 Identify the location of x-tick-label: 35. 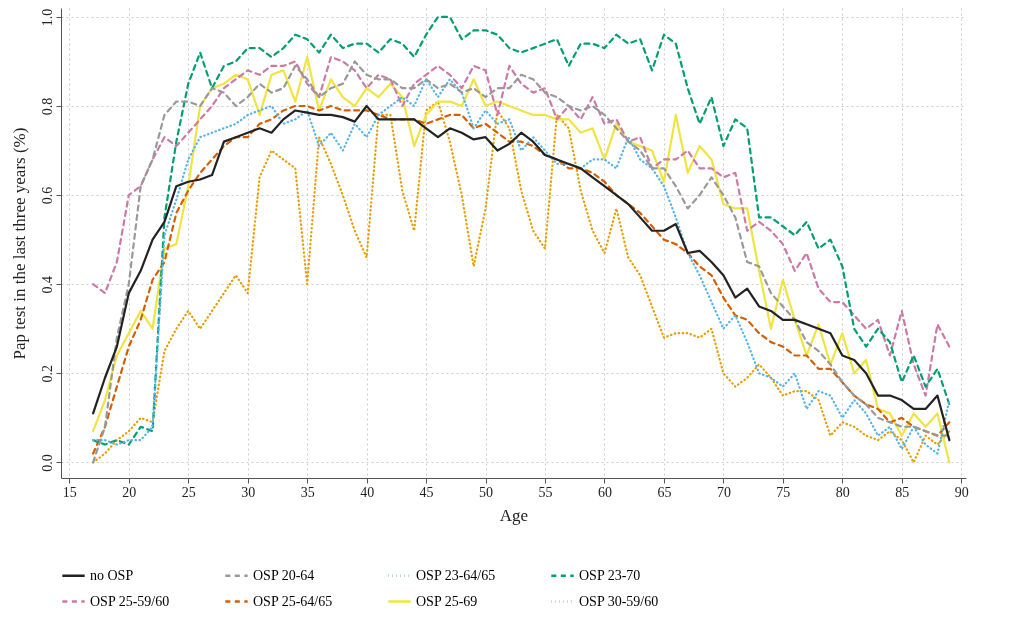
(307, 492).